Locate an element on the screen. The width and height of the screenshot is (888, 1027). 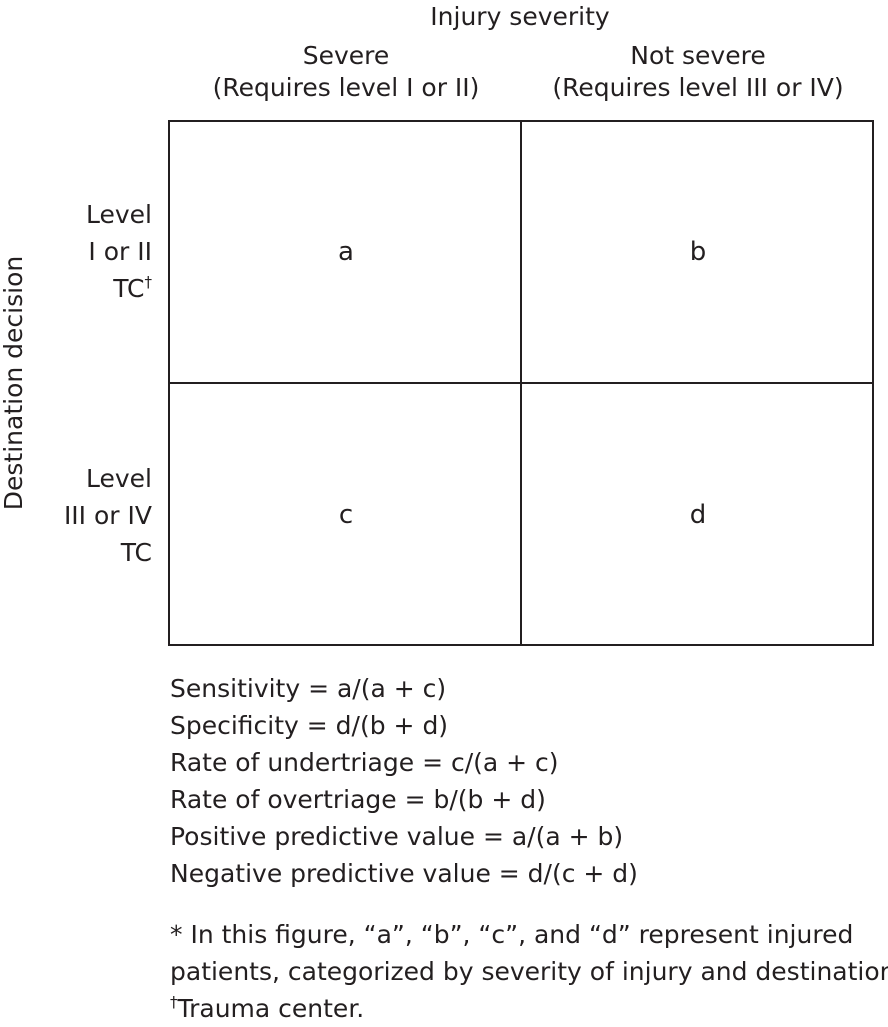
formula-overtriage: Rate of overtriage = b/(b + d) is located at coordinates (358, 799).